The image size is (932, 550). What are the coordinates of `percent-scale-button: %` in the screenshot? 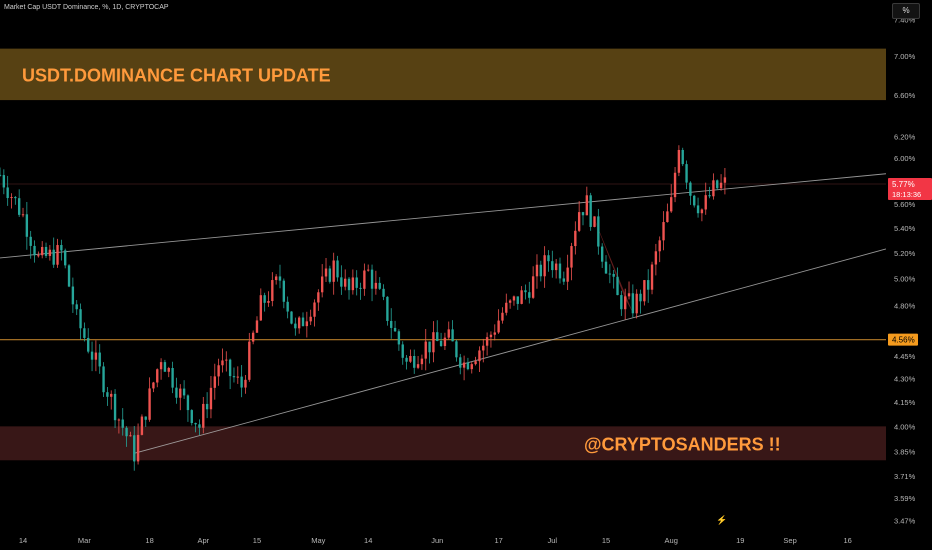 It's located at (906, 11).